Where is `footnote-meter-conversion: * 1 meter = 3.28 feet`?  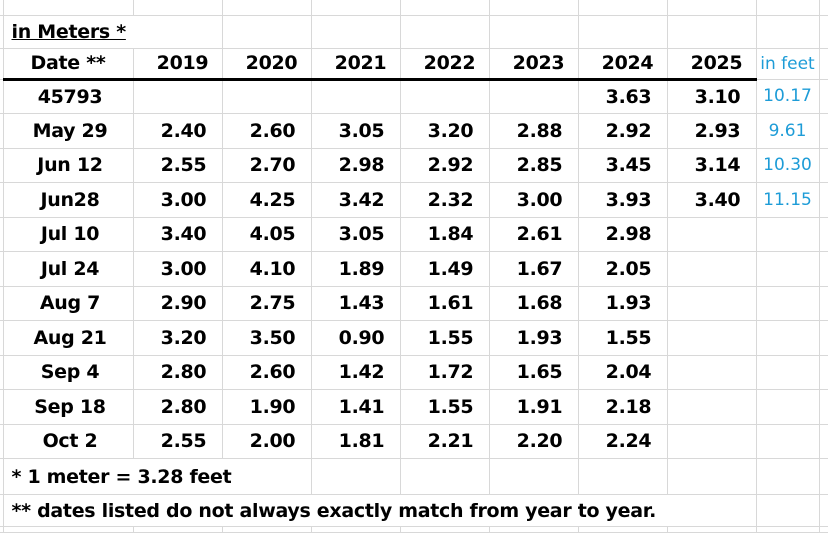
footnote-meter-conversion: * 1 meter = 3.28 feet is located at coordinates (157, 476).